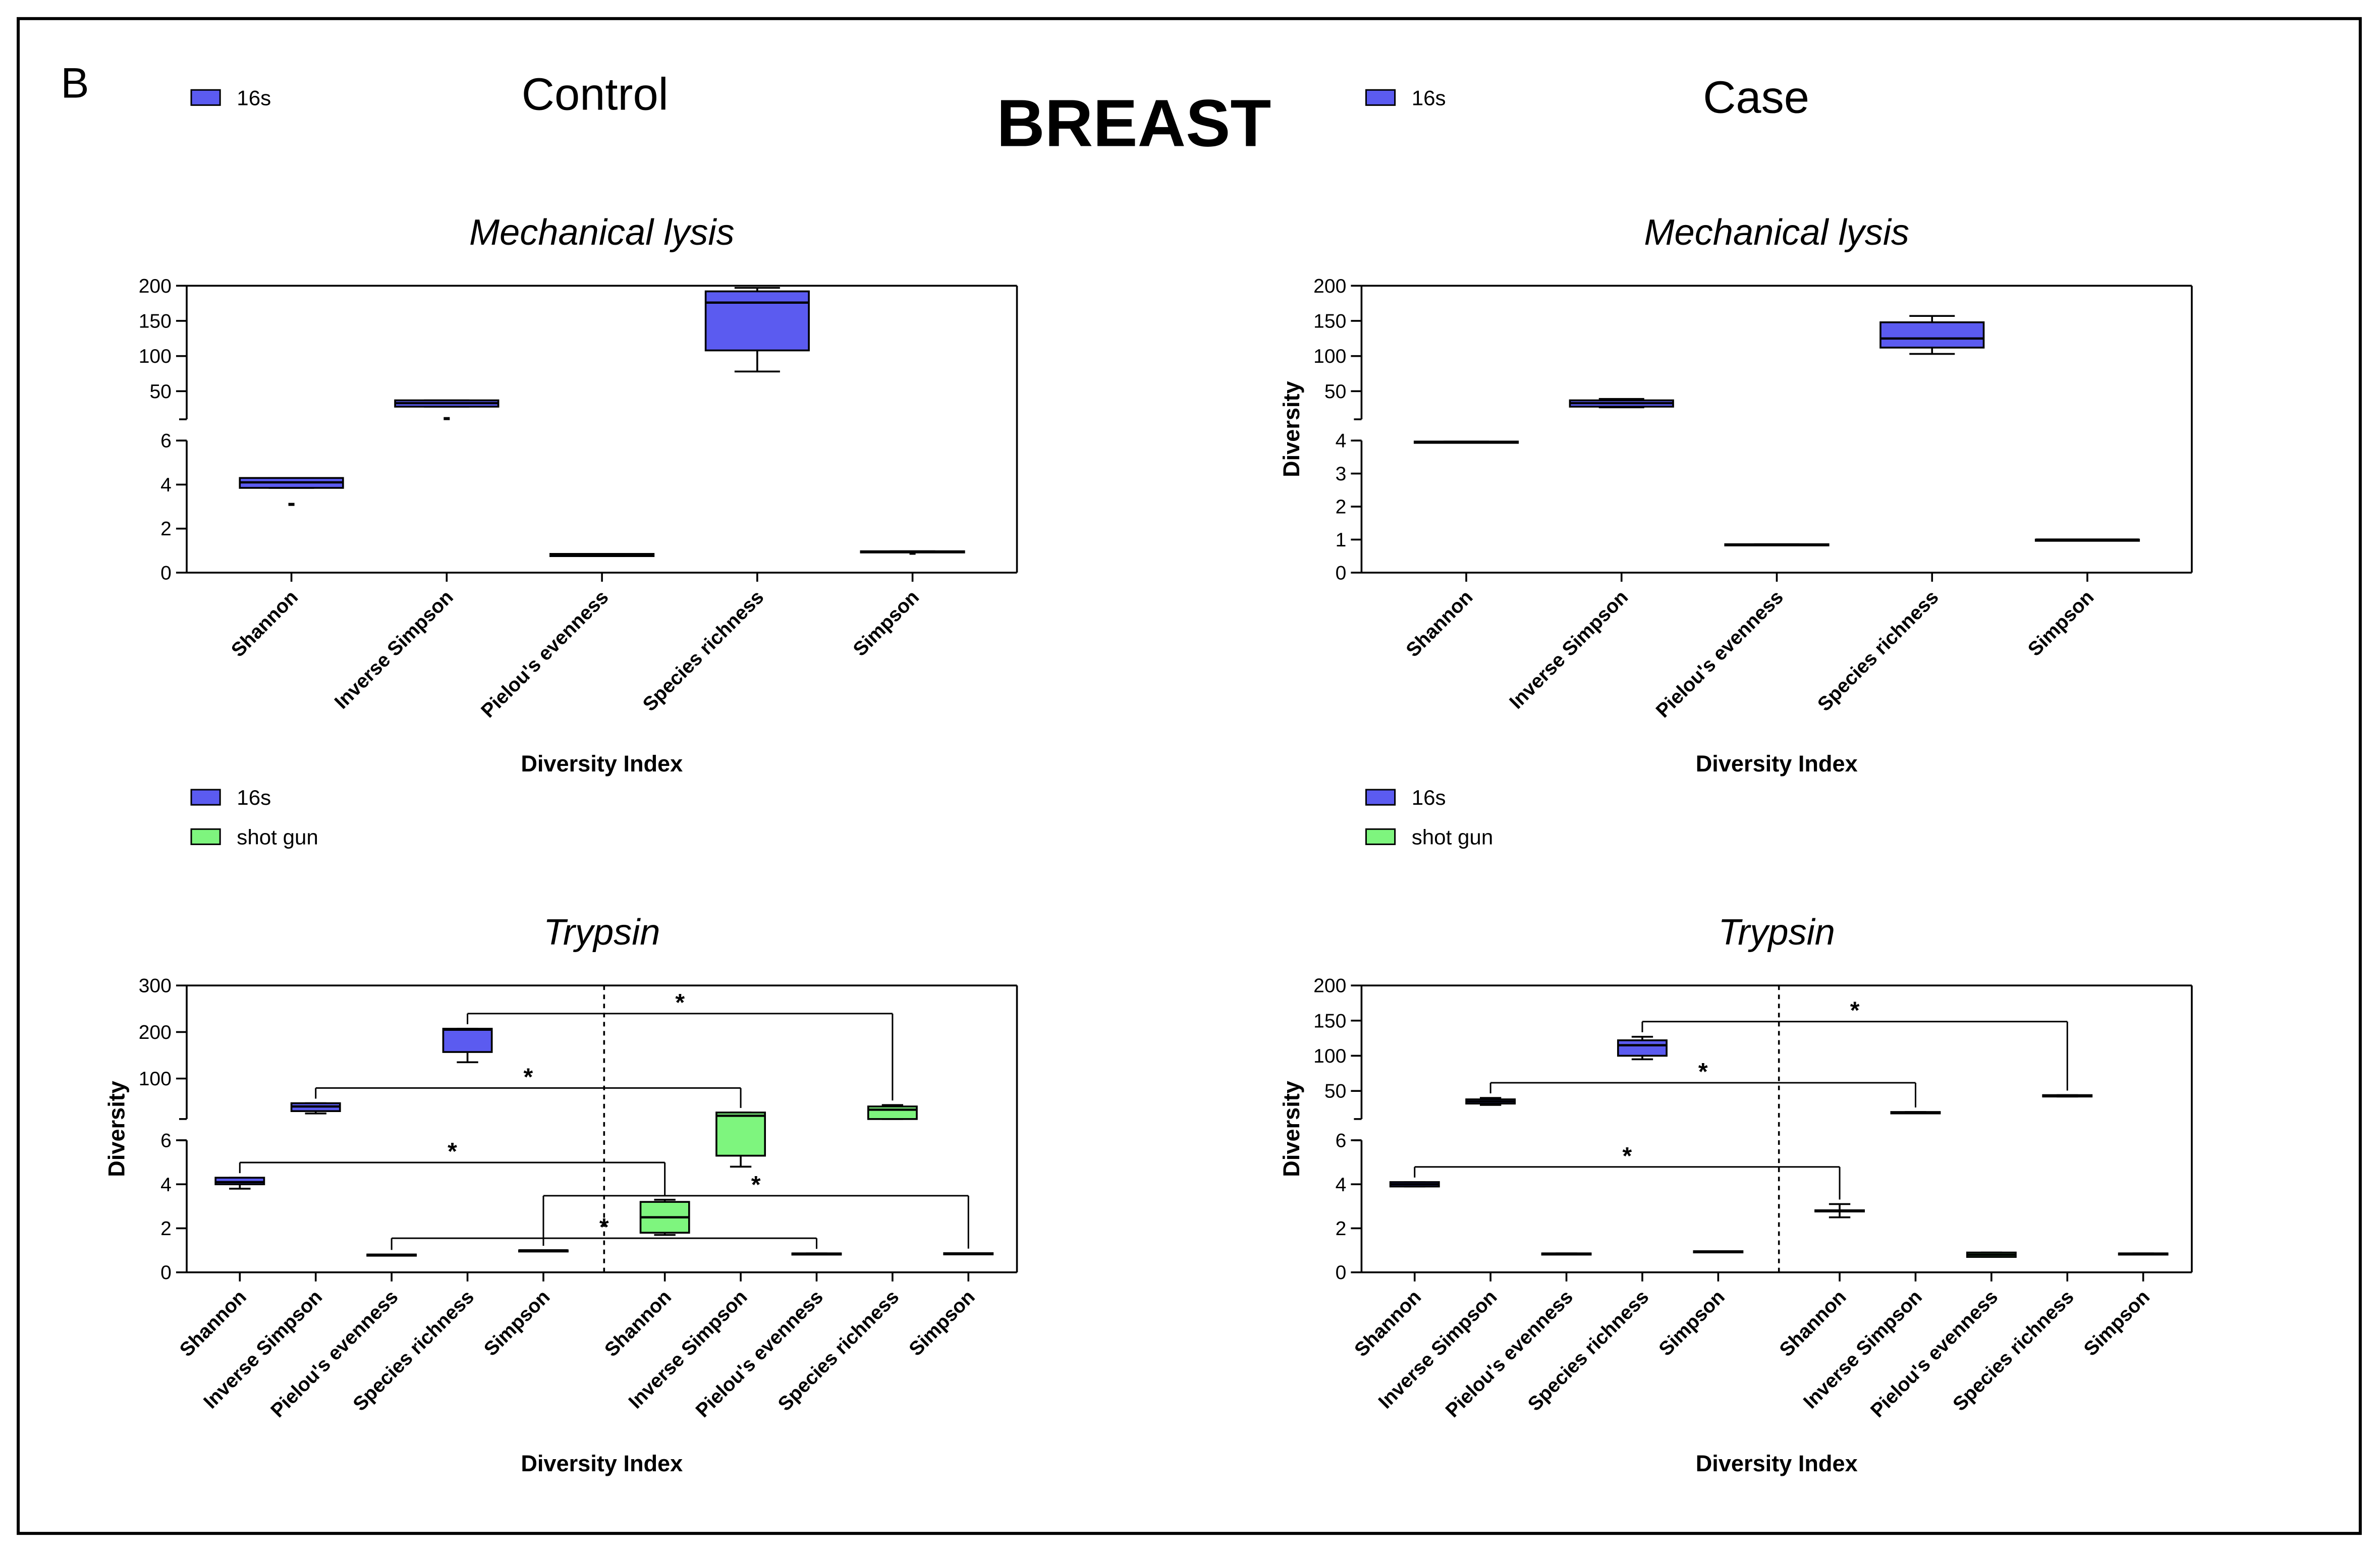 The height and width of the screenshot is (1552, 2380). What do you see at coordinates (1342, 540) in the screenshot?
I see `y-tick-label: 1` at bounding box center [1342, 540].